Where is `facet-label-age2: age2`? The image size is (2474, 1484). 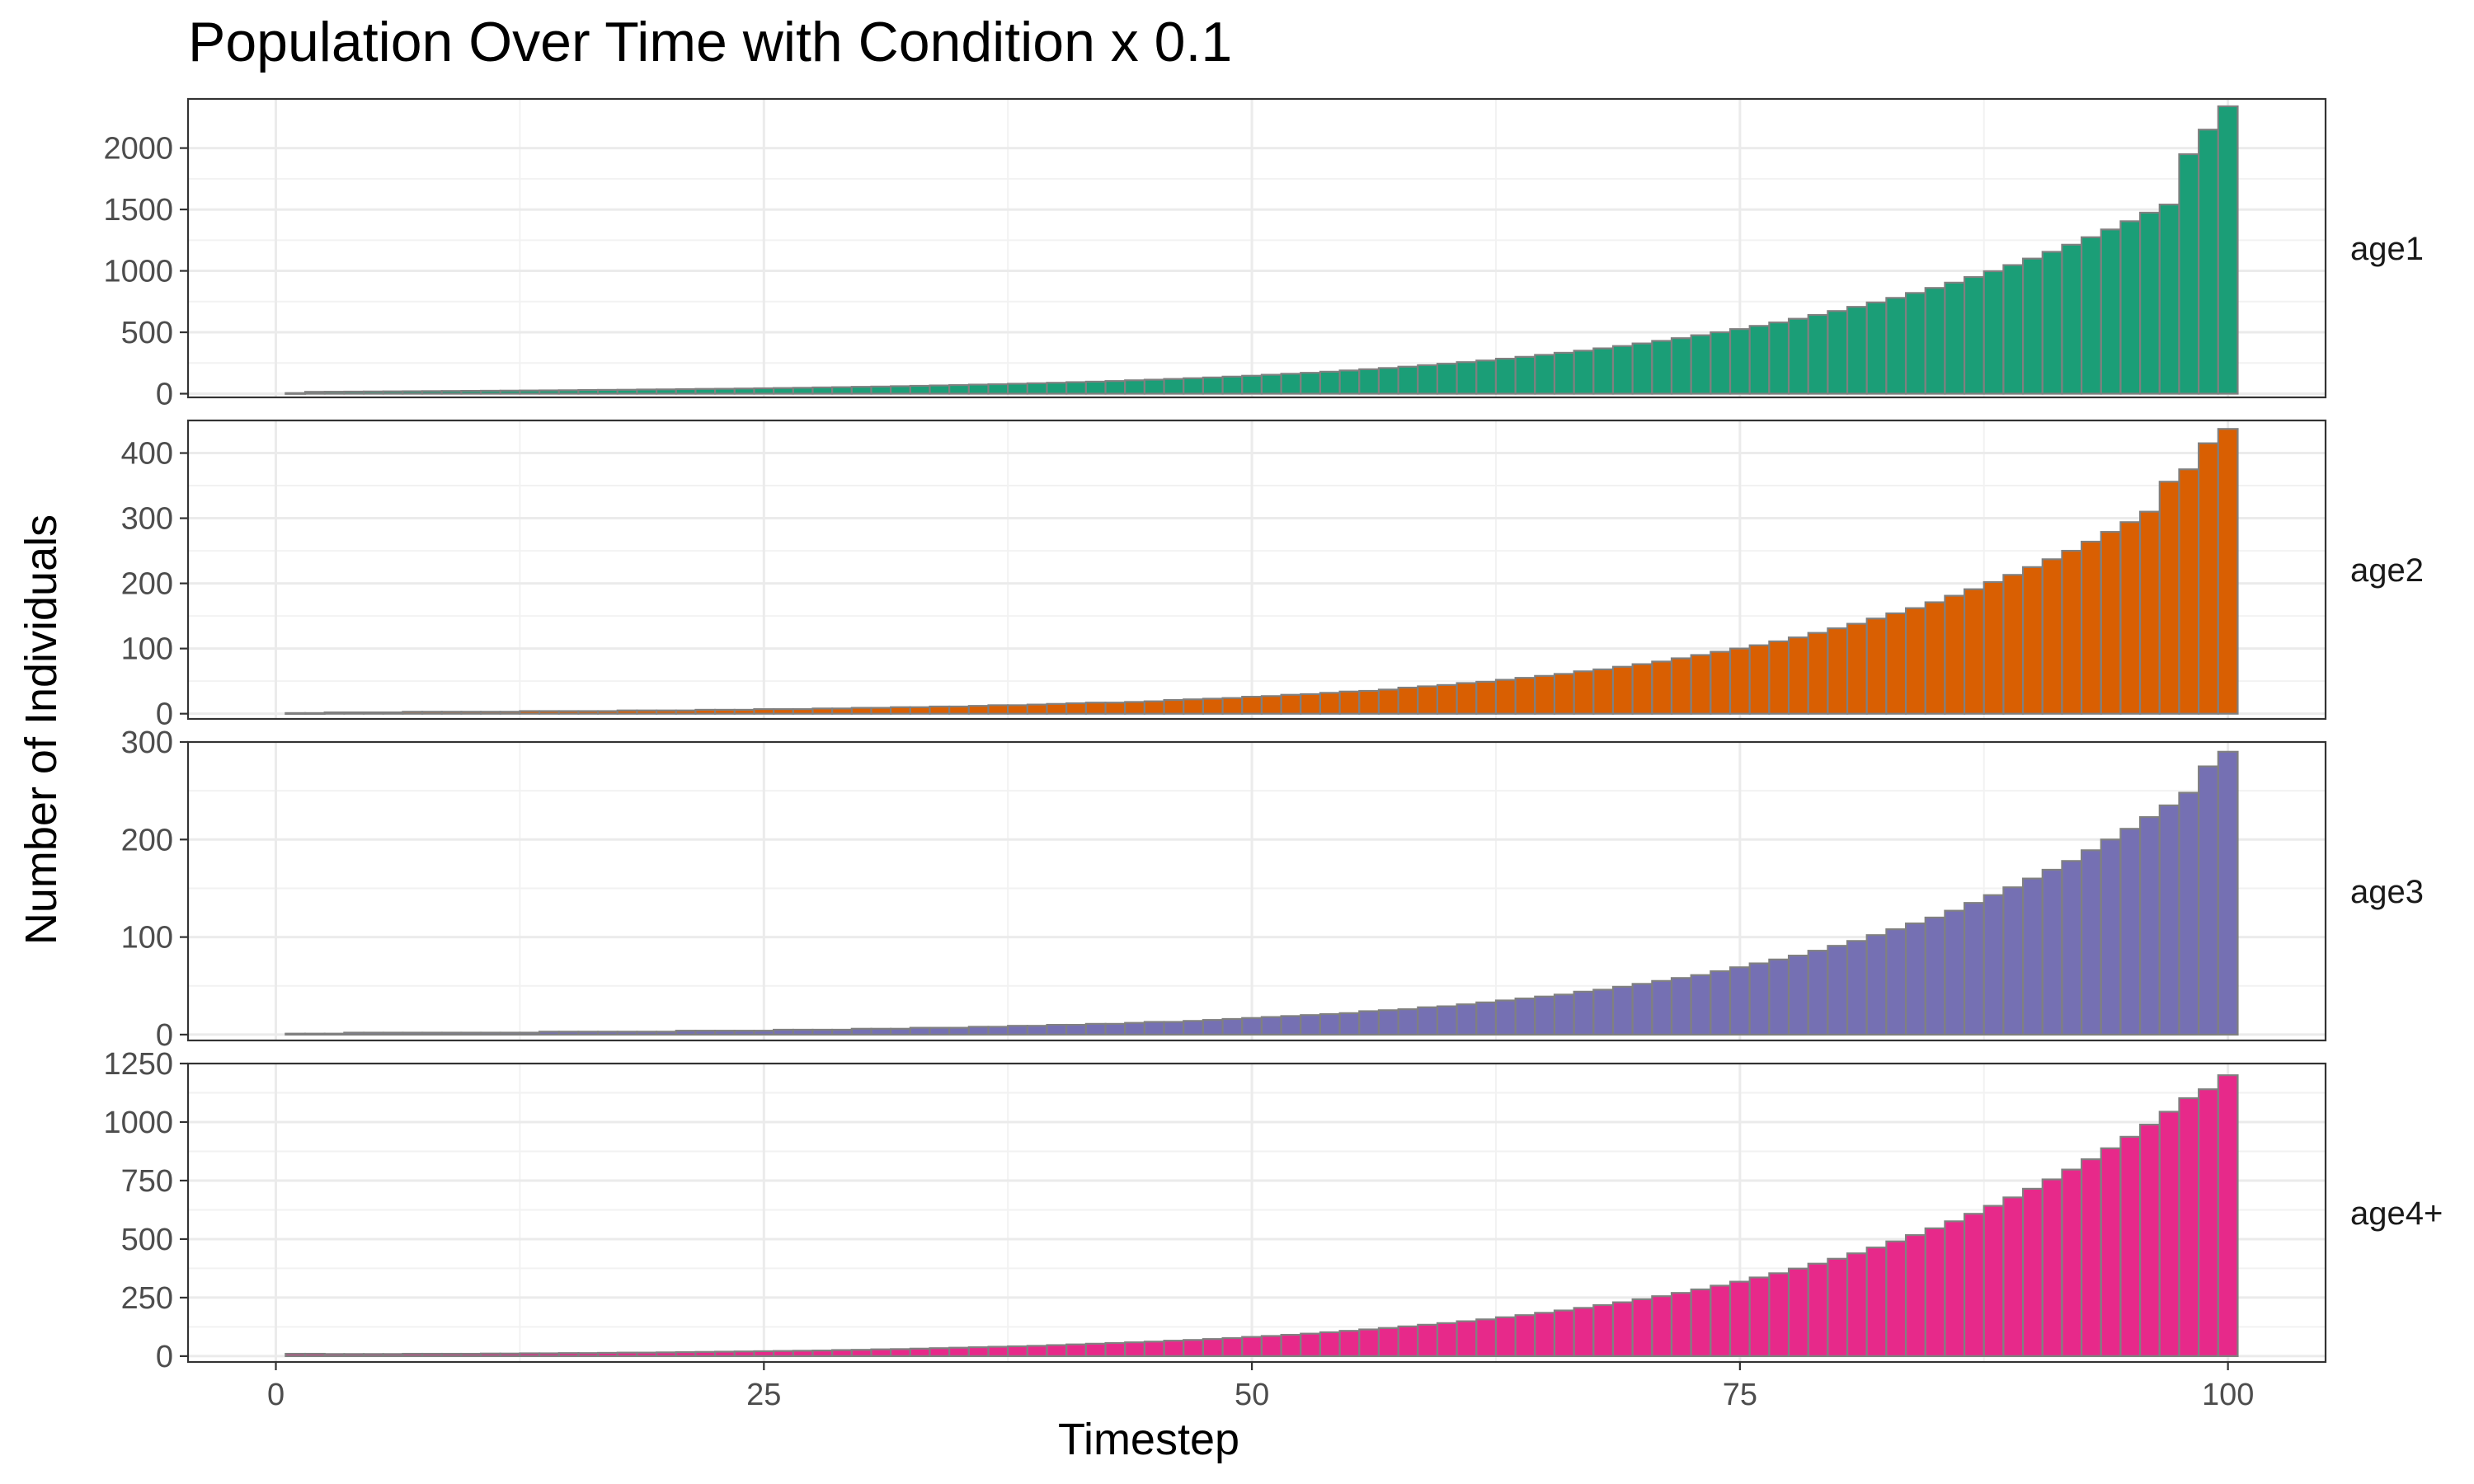 facet-label-age2: age2 is located at coordinates (2387, 570).